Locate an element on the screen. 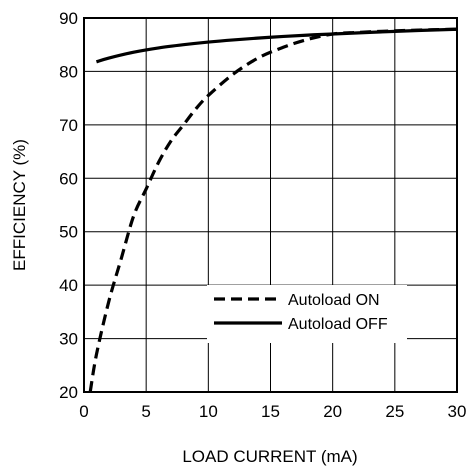  series-line-autoload-off is located at coordinates (276, 45).